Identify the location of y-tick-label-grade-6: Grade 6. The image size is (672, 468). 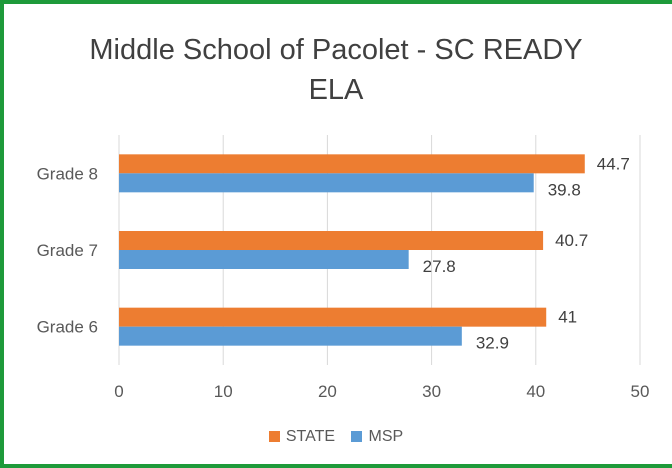
(67, 327).